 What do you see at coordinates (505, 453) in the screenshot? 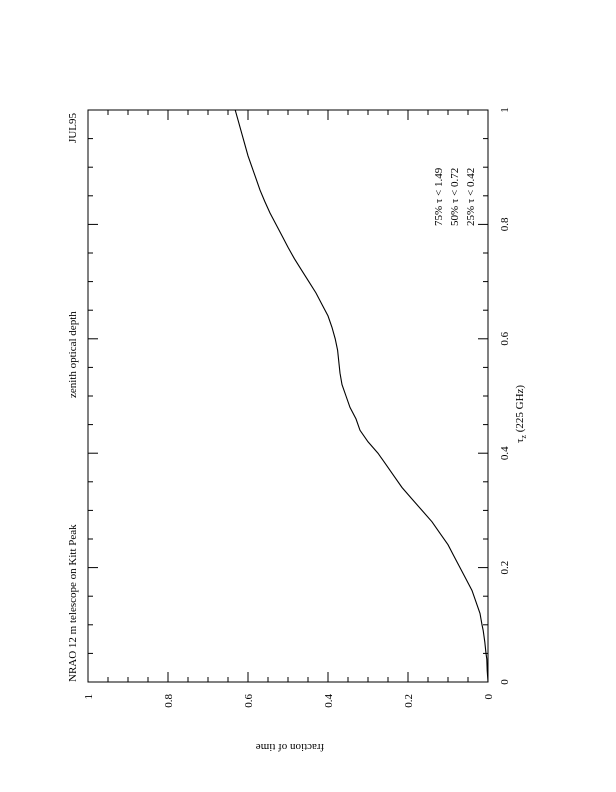
I see `x-tick-label: 0.4` at bounding box center [505, 453].